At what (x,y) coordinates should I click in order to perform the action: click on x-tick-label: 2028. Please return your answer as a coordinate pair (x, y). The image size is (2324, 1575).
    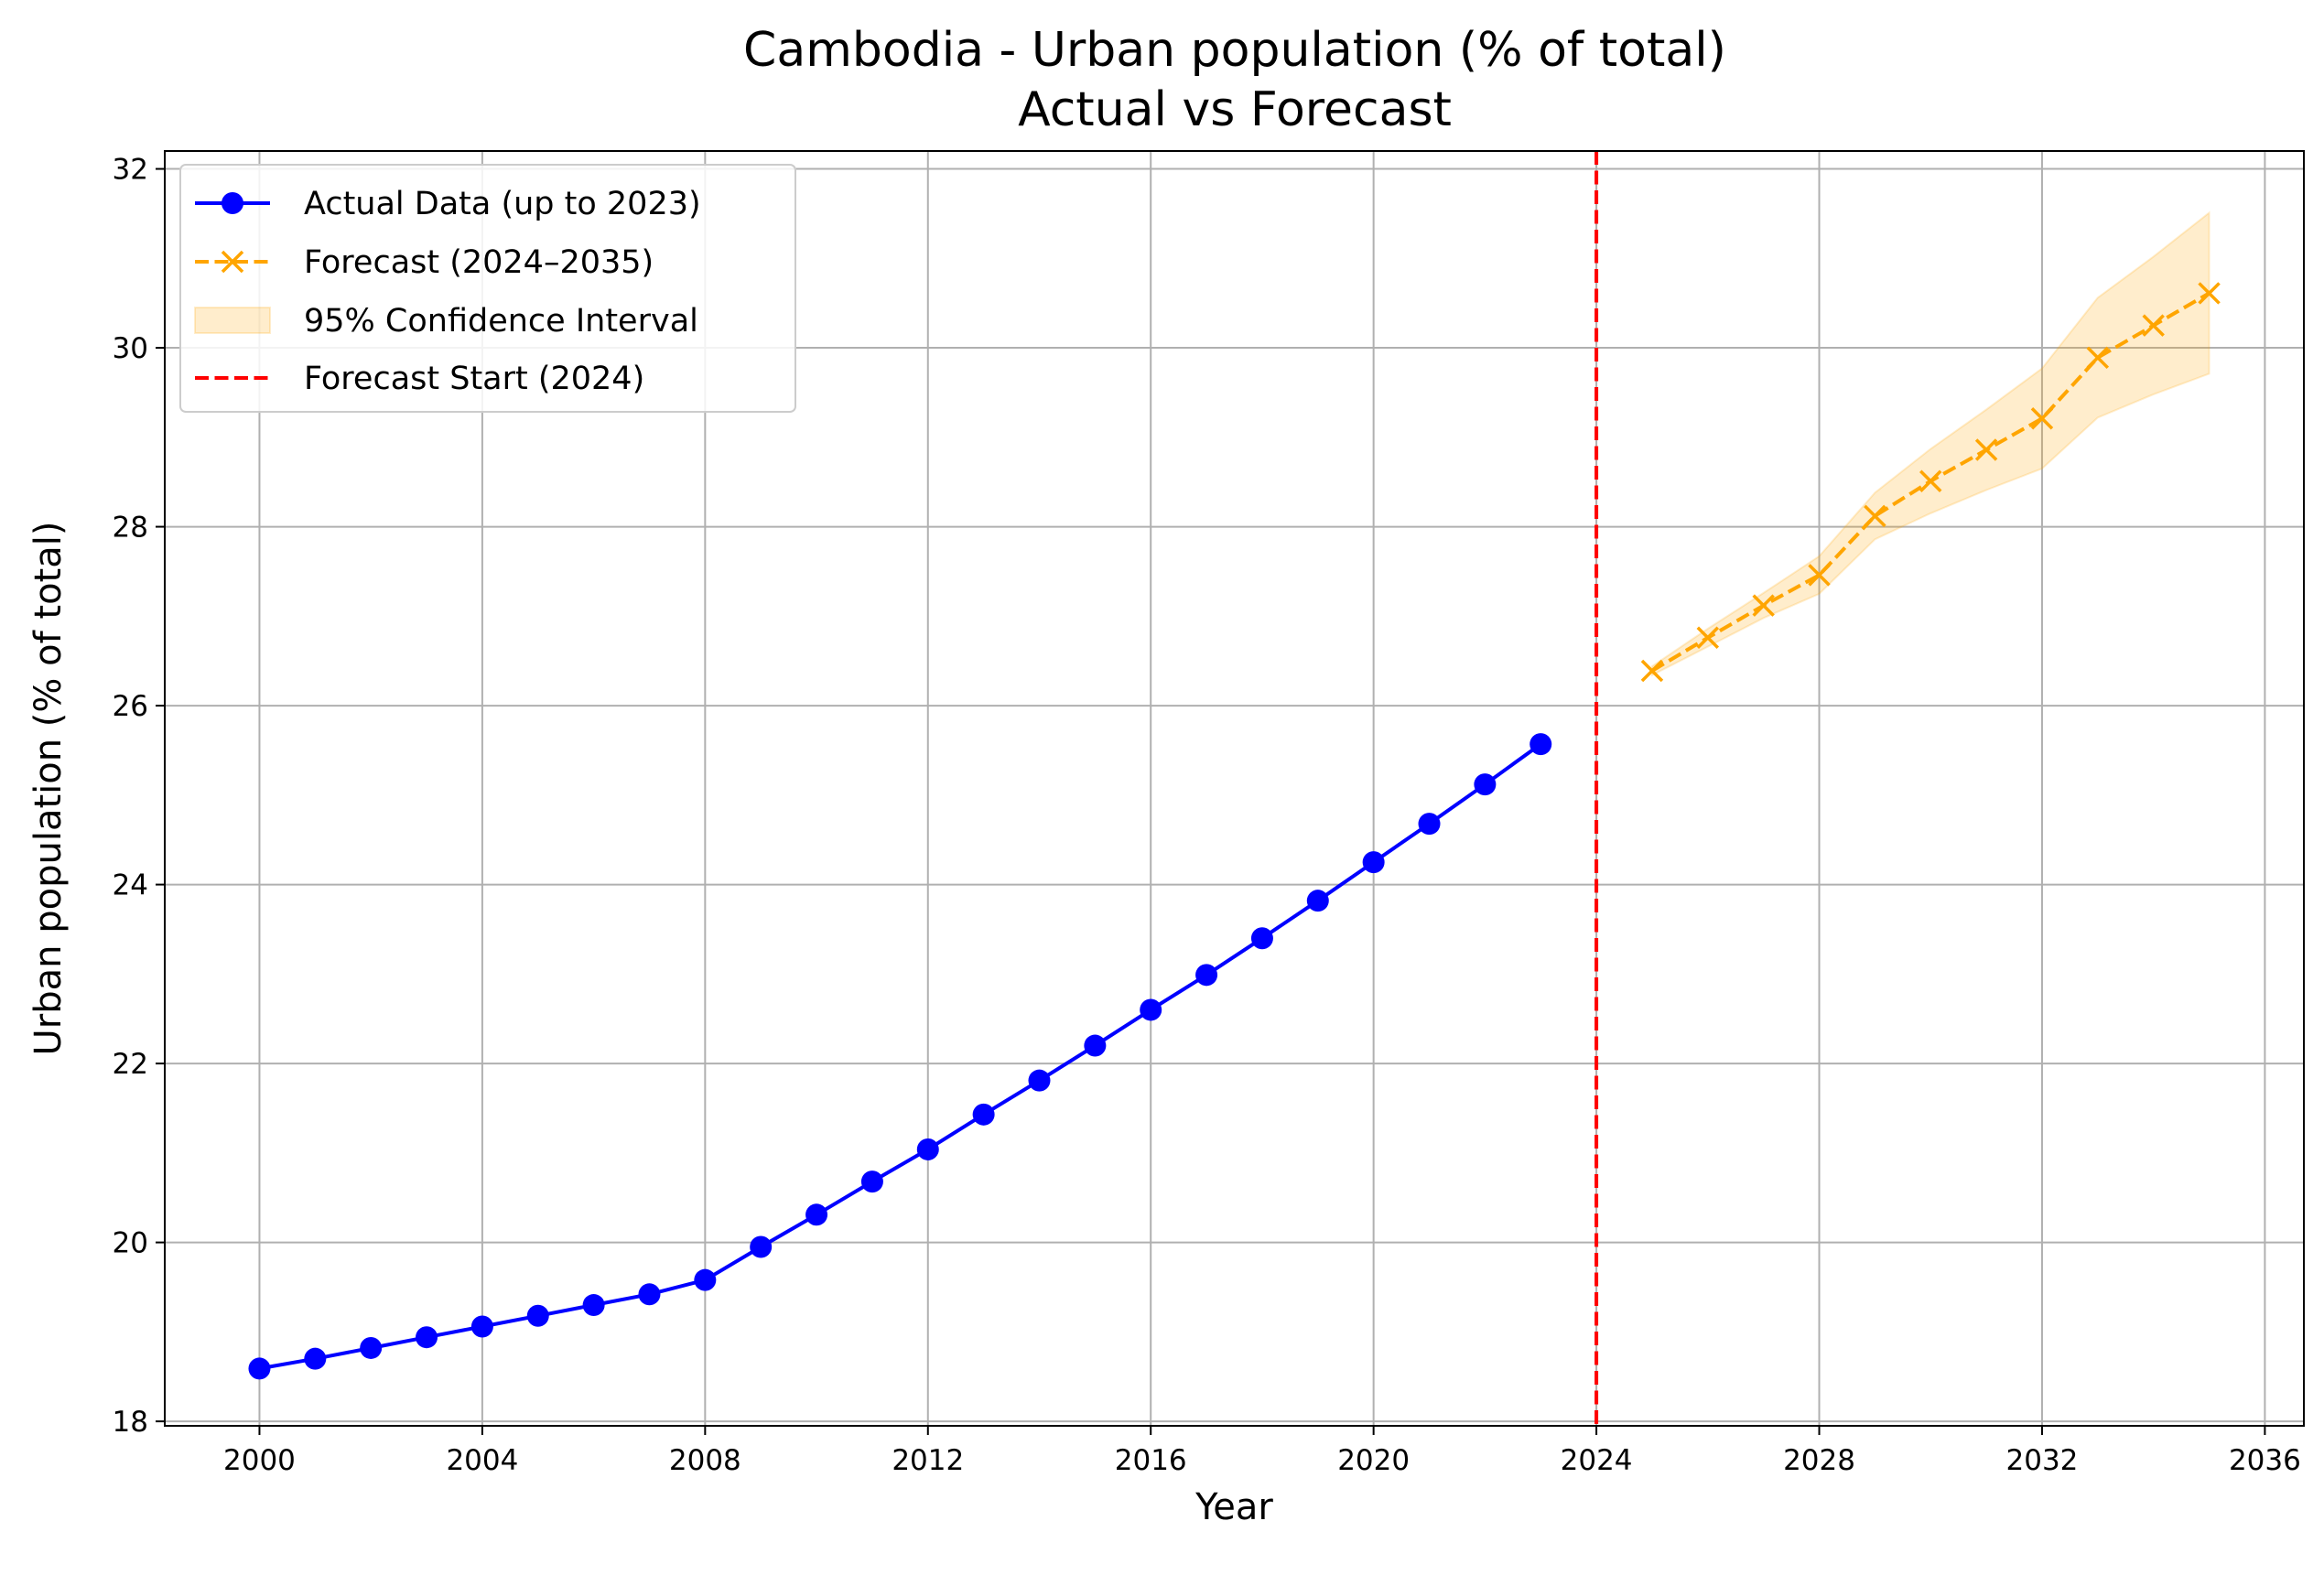
    Looking at the image, I should click on (1819, 1460).